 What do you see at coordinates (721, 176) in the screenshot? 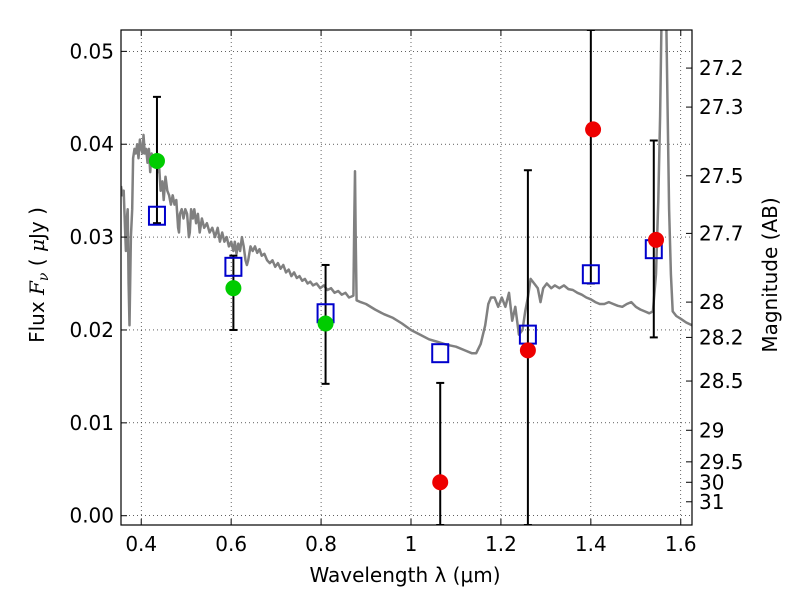
I see `right-tick-label: 27.5` at bounding box center [721, 176].